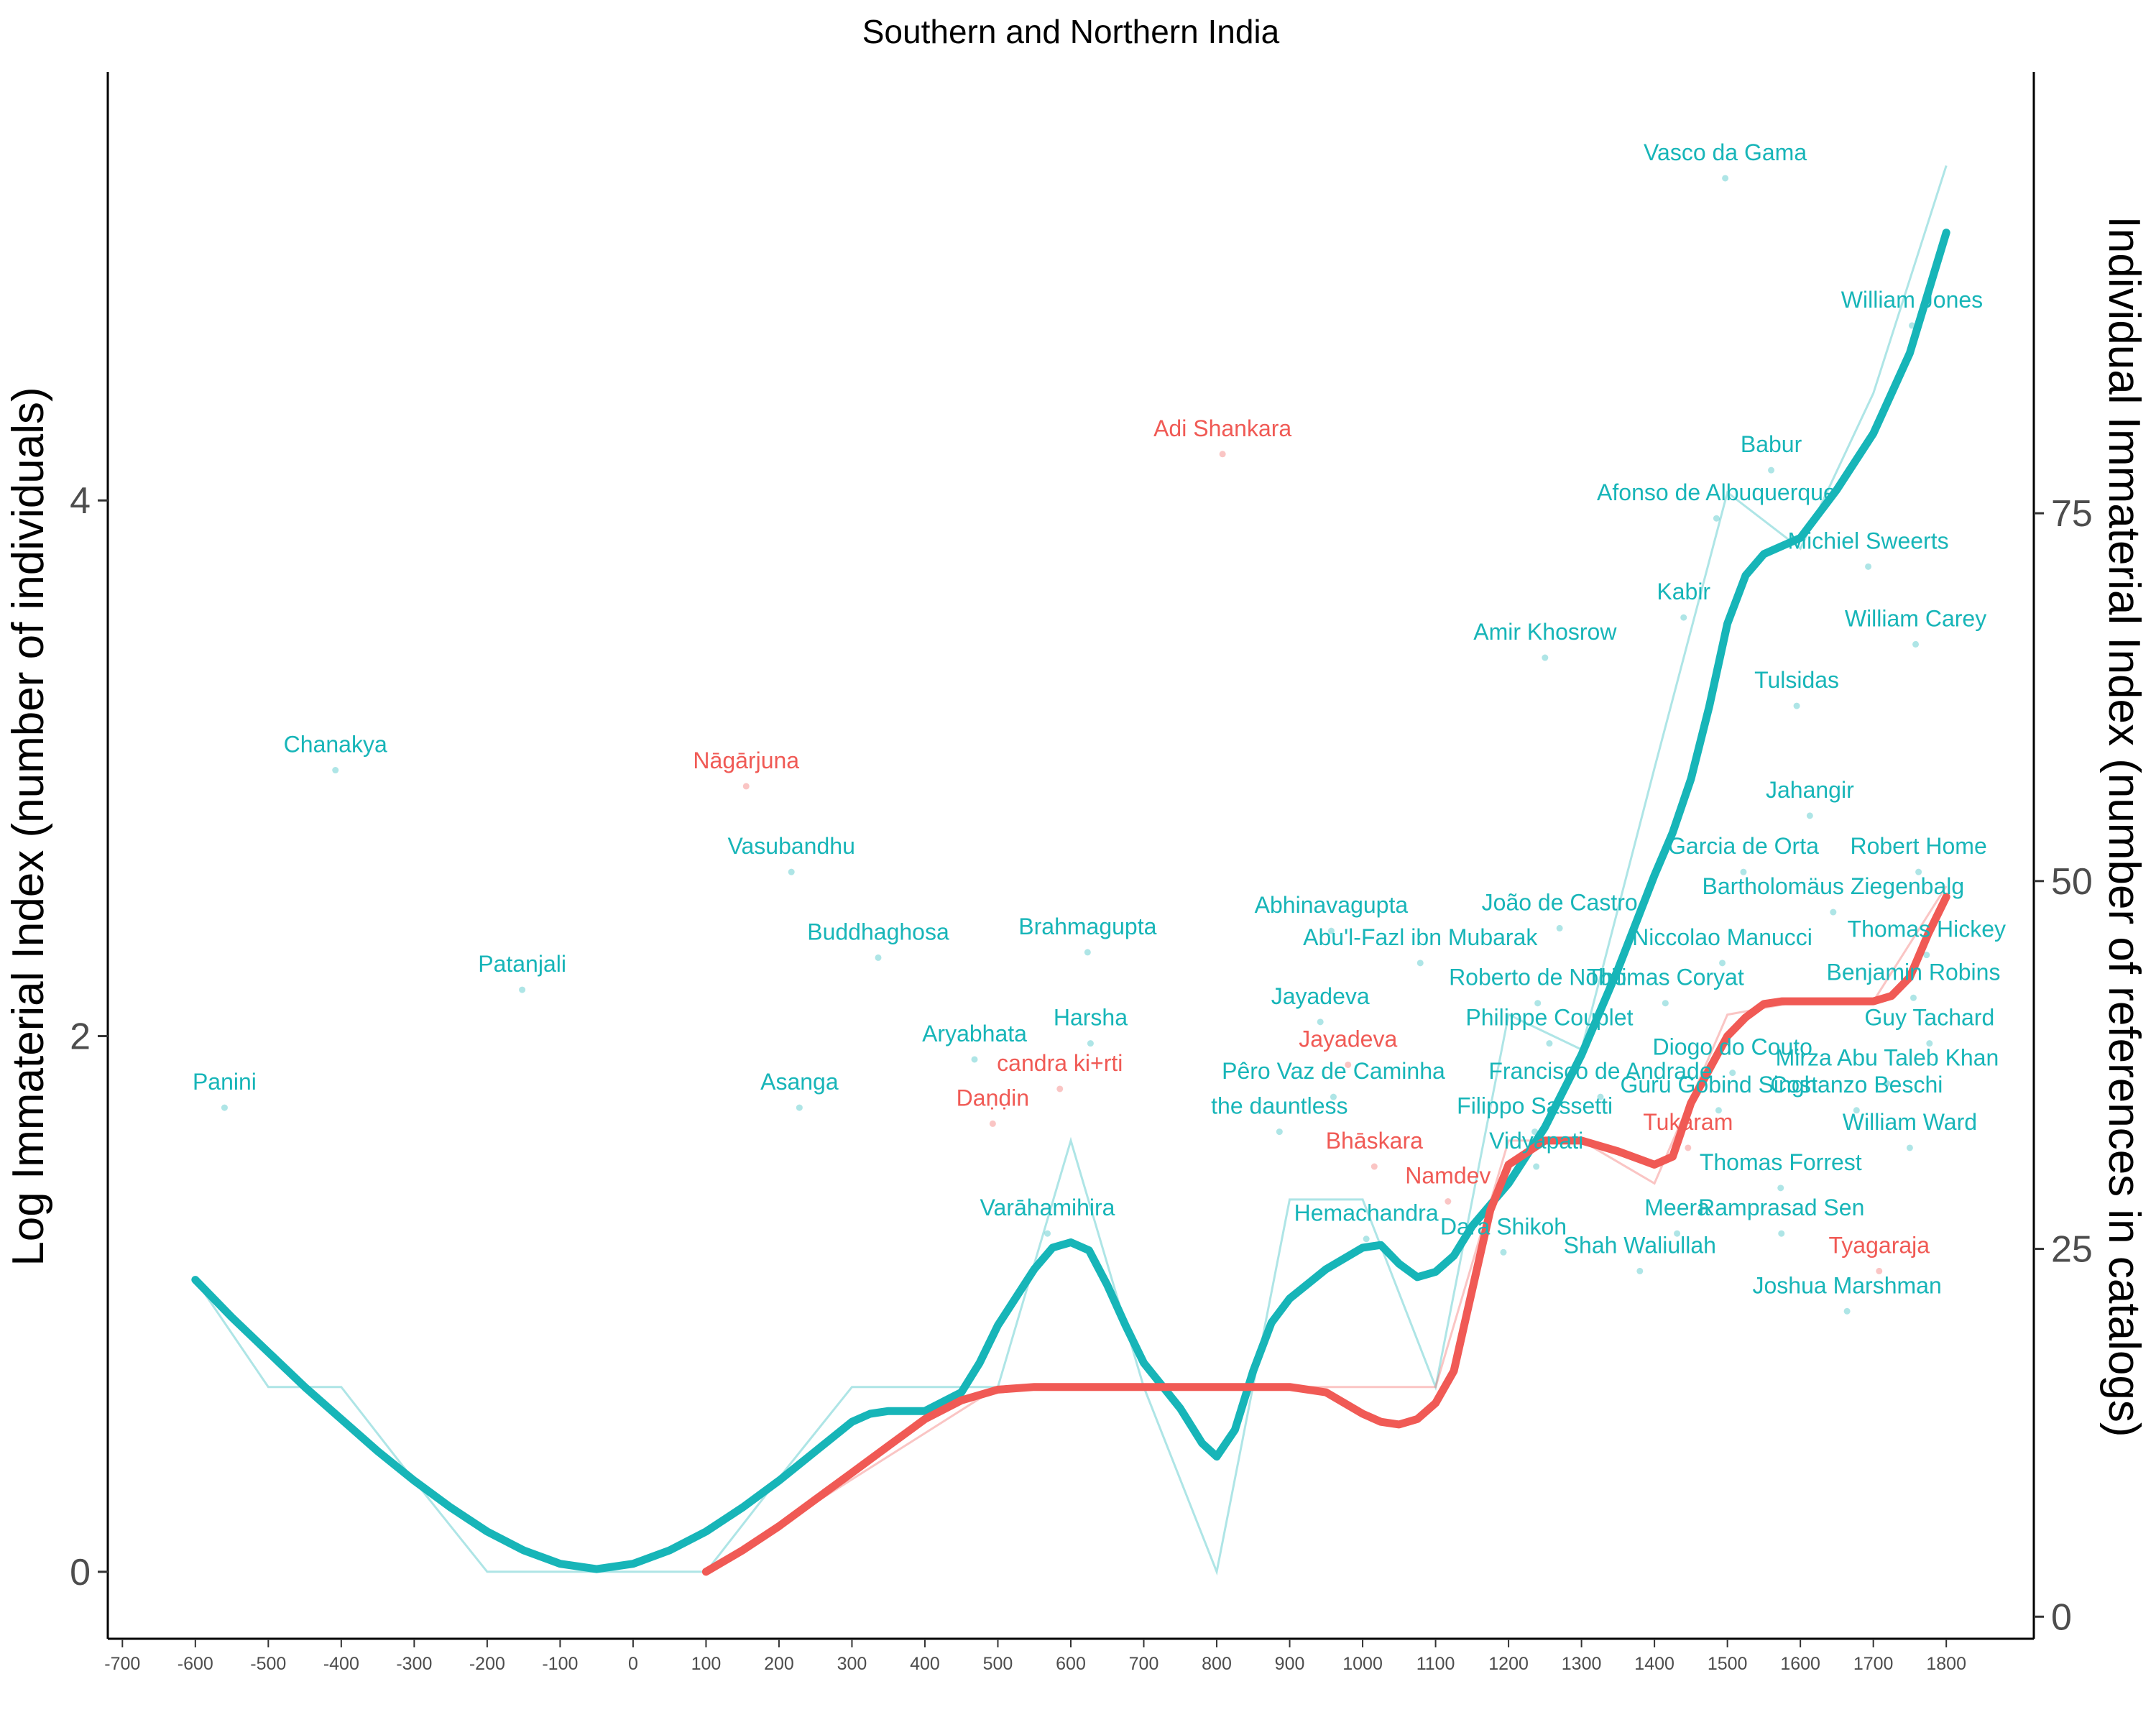  I want to click on point-label: Thomas Hickey, so click(1927, 929).